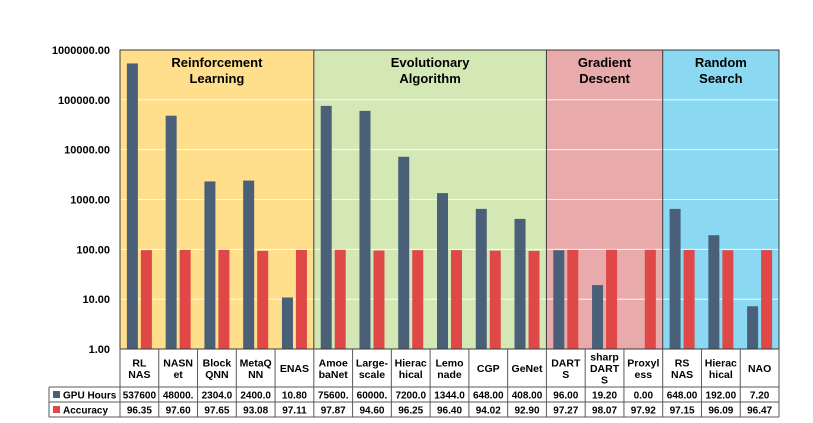 Image resolution: width=813 pixels, height=423 pixels. Describe the element at coordinates (56, 409) in the screenshot. I see `legend-swatch-accuracy` at that location.